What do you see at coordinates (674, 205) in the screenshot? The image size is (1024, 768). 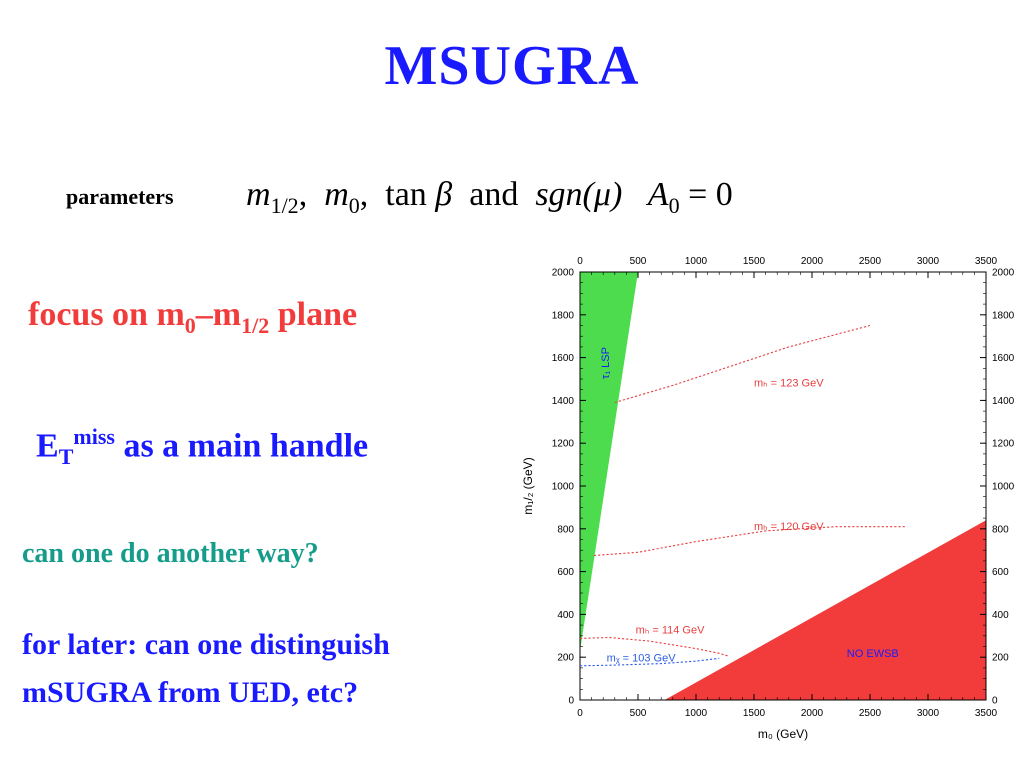 I see `a0-subscript: 0` at bounding box center [674, 205].